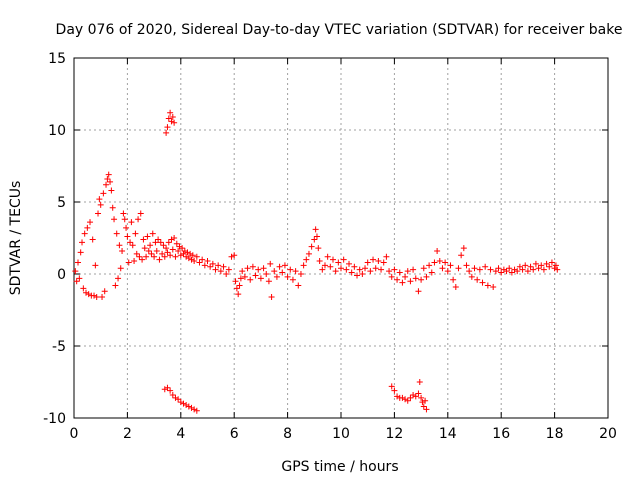 The width and height of the screenshot is (640, 480). Describe the element at coordinates (394, 434) in the screenshot. I see `x-tick-label: 12` at that location.